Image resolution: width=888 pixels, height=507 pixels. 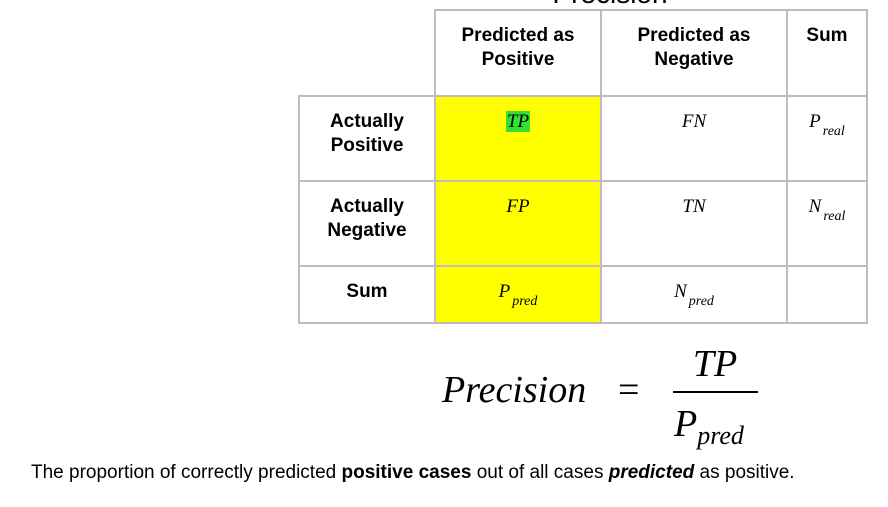 What do you see at coordinates (686, 424) in the screenshot?
I see `denominator-main: P` at bounding box center [686, 424].